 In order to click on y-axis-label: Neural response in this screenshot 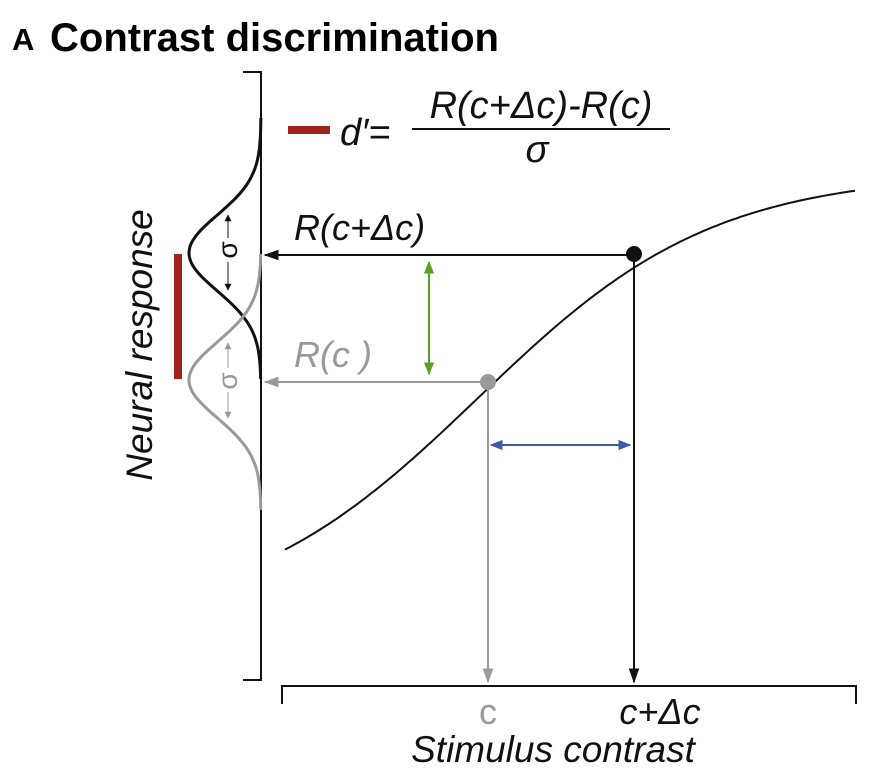, I will do `click(139, 344)`.